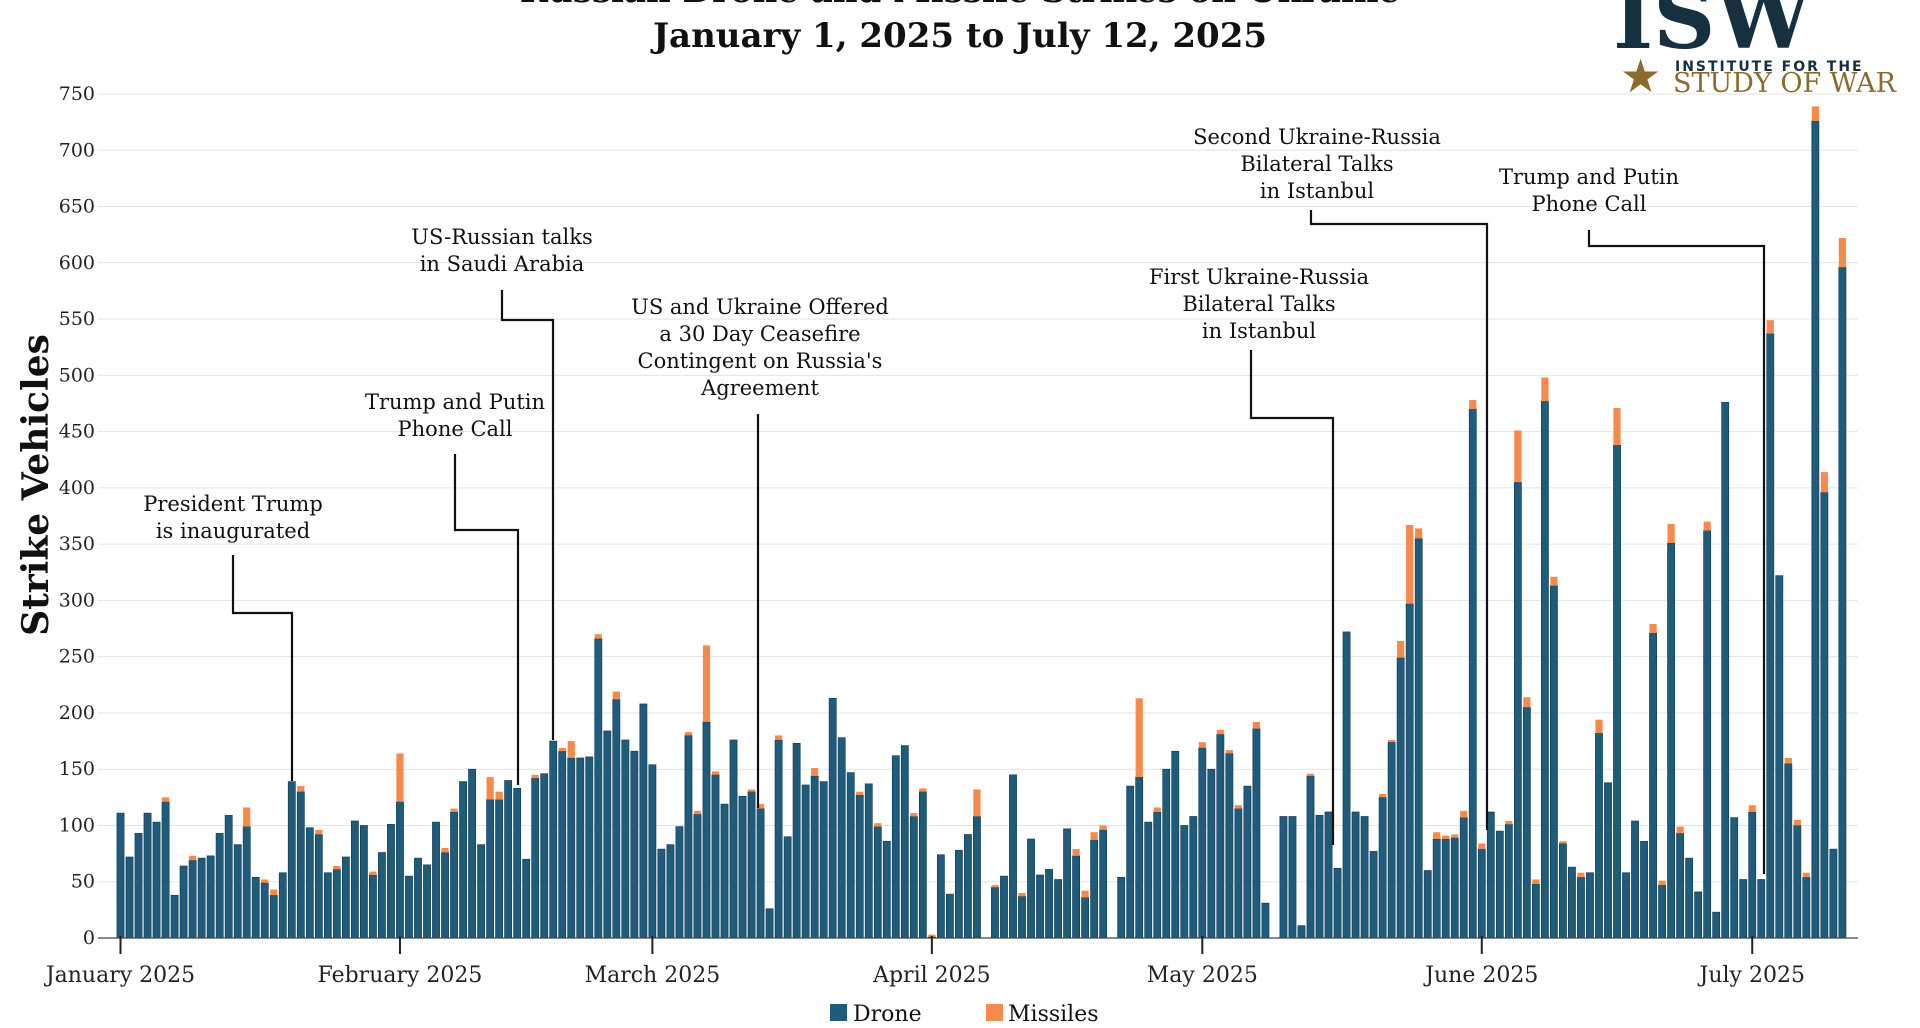 This screenshot has width=1920, height=1028. I want to click on annotation-text: Bilateral Talks, so click(1258, 304).